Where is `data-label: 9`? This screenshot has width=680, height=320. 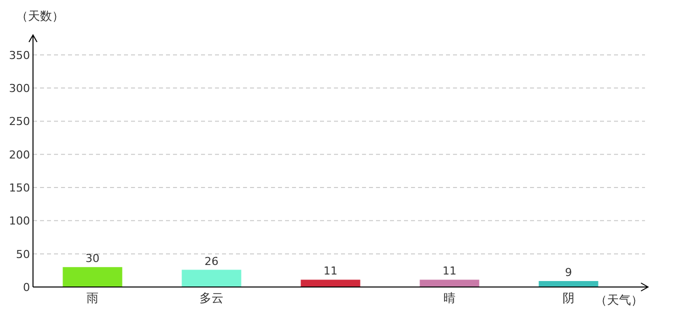
data-label: 9 is located at coordinates (568, 273).